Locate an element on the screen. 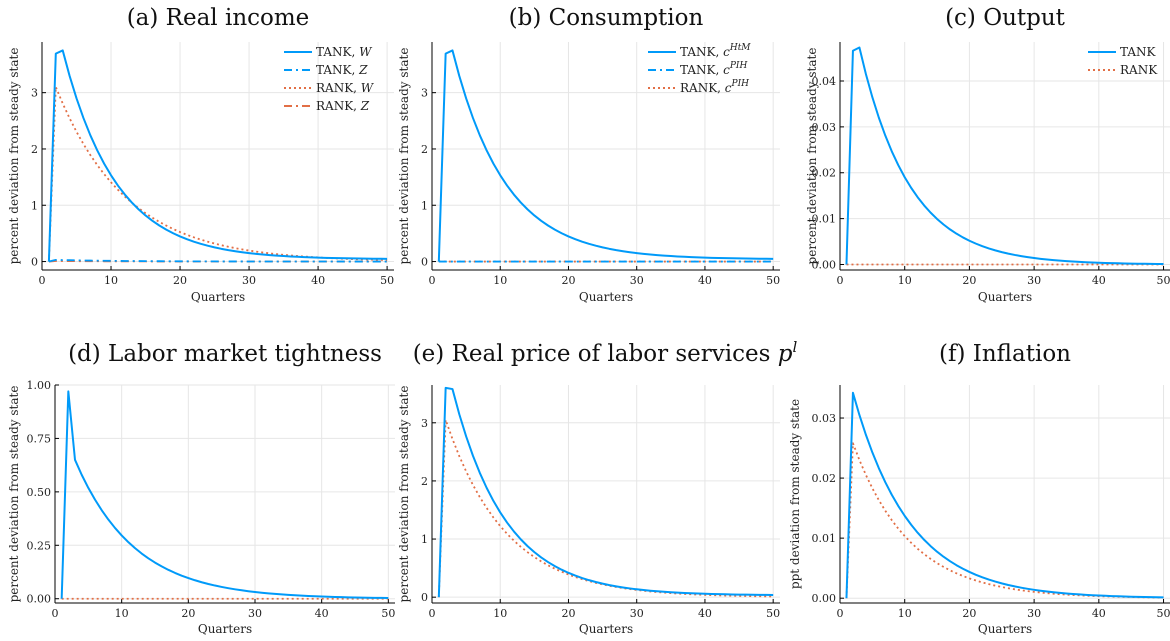 This screenshot has height=641, width=1170. y-axis-label: ppt deviation from steady state is located at coordinates (795, 494).